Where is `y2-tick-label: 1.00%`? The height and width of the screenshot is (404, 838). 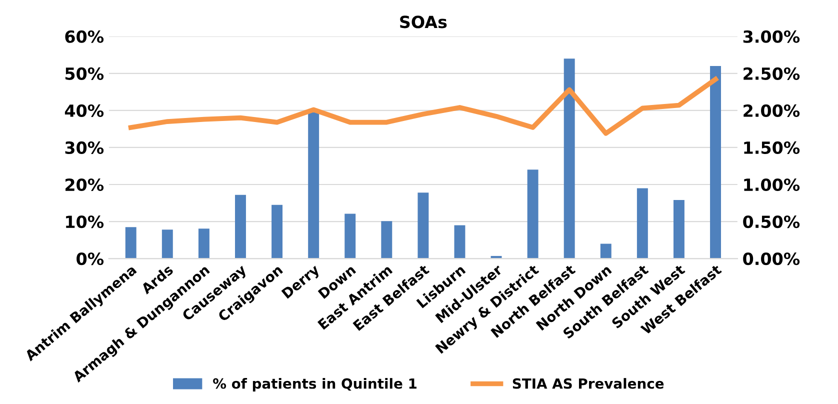
y2-tick-label: 1.00% is located at coordinates (772, 185).